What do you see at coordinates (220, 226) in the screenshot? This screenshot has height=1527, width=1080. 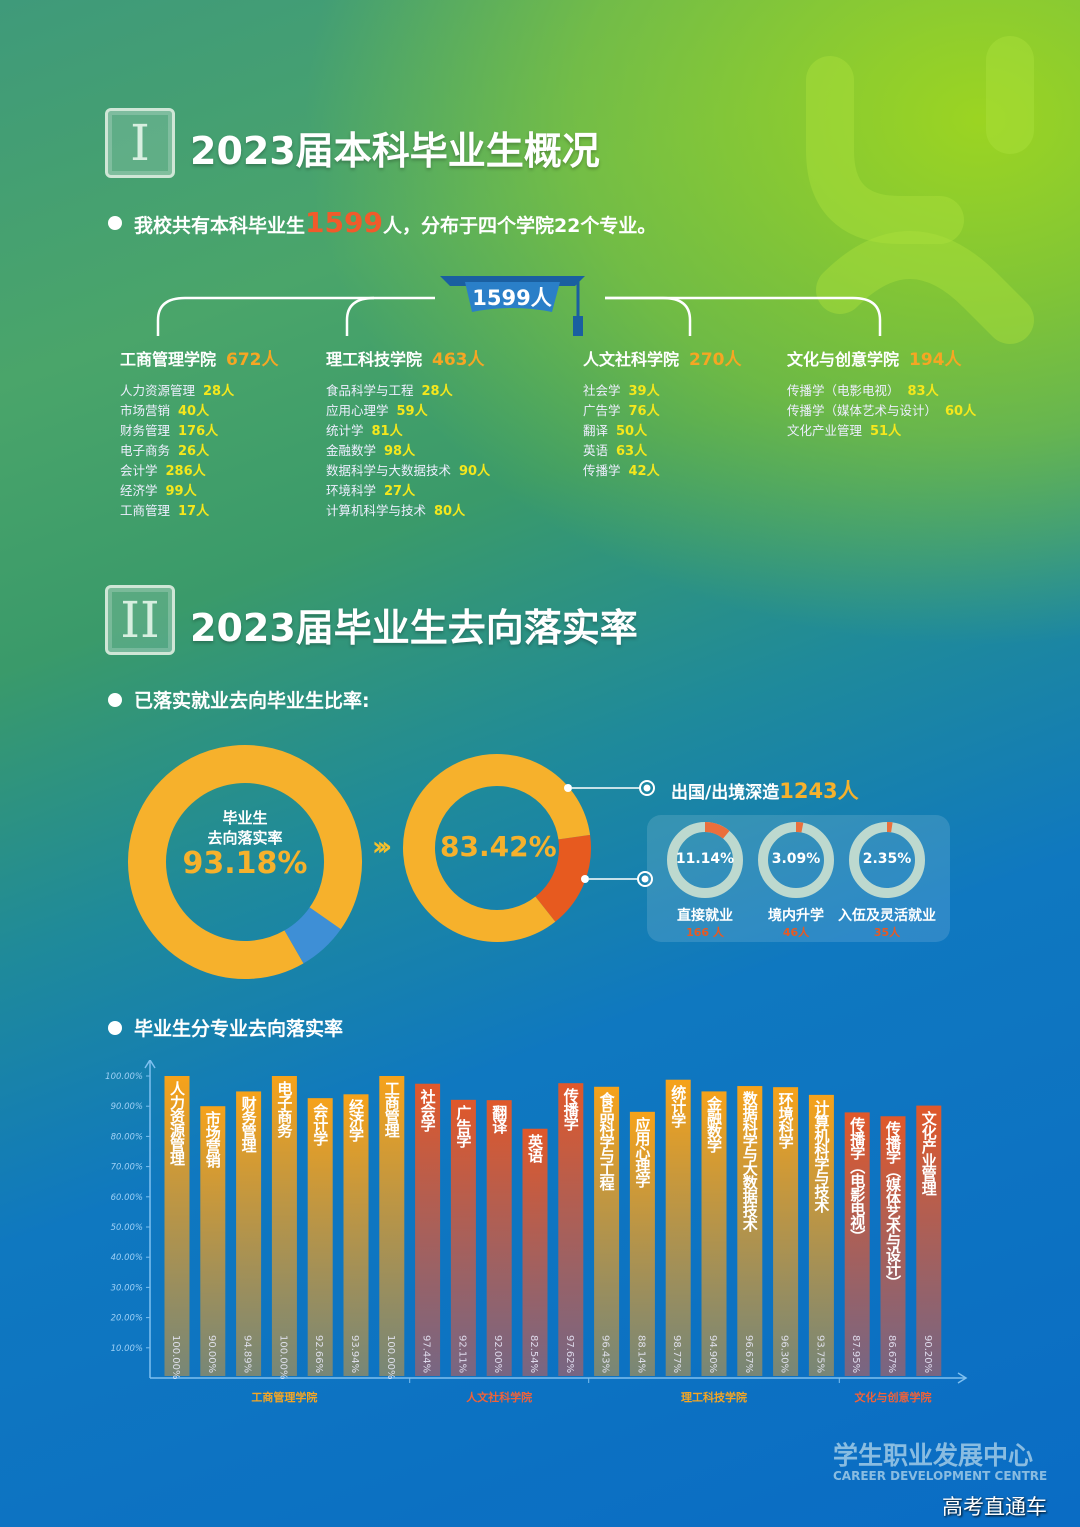 I see `intro-text: 我校共有本科毕业生` at bounding box center [220, 226].